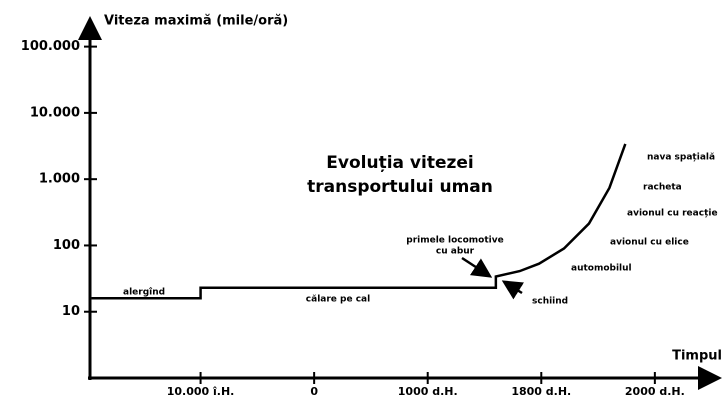  Describe the element at coordinates (662, 188) in the screenshot. I see `annotation: racheta` at that location.